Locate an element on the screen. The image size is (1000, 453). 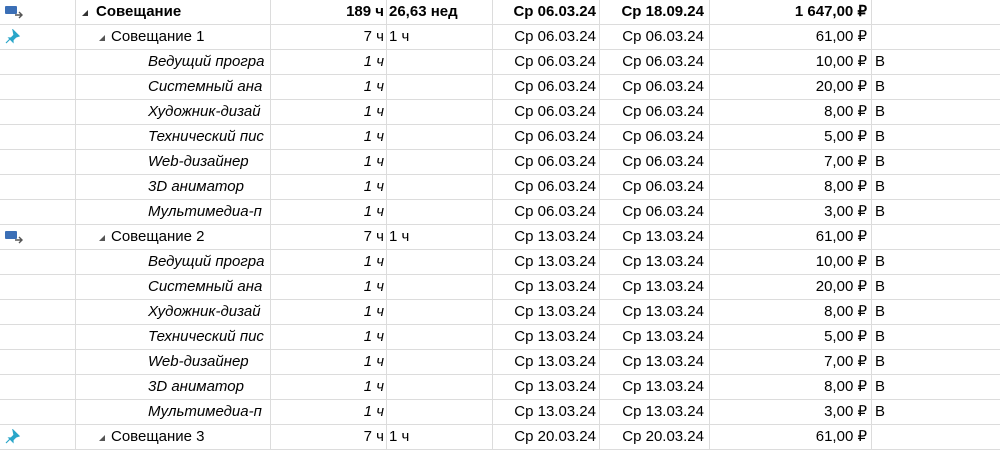
finish-cell: Ср 20.03.24 is located at coordinates (655, 437).